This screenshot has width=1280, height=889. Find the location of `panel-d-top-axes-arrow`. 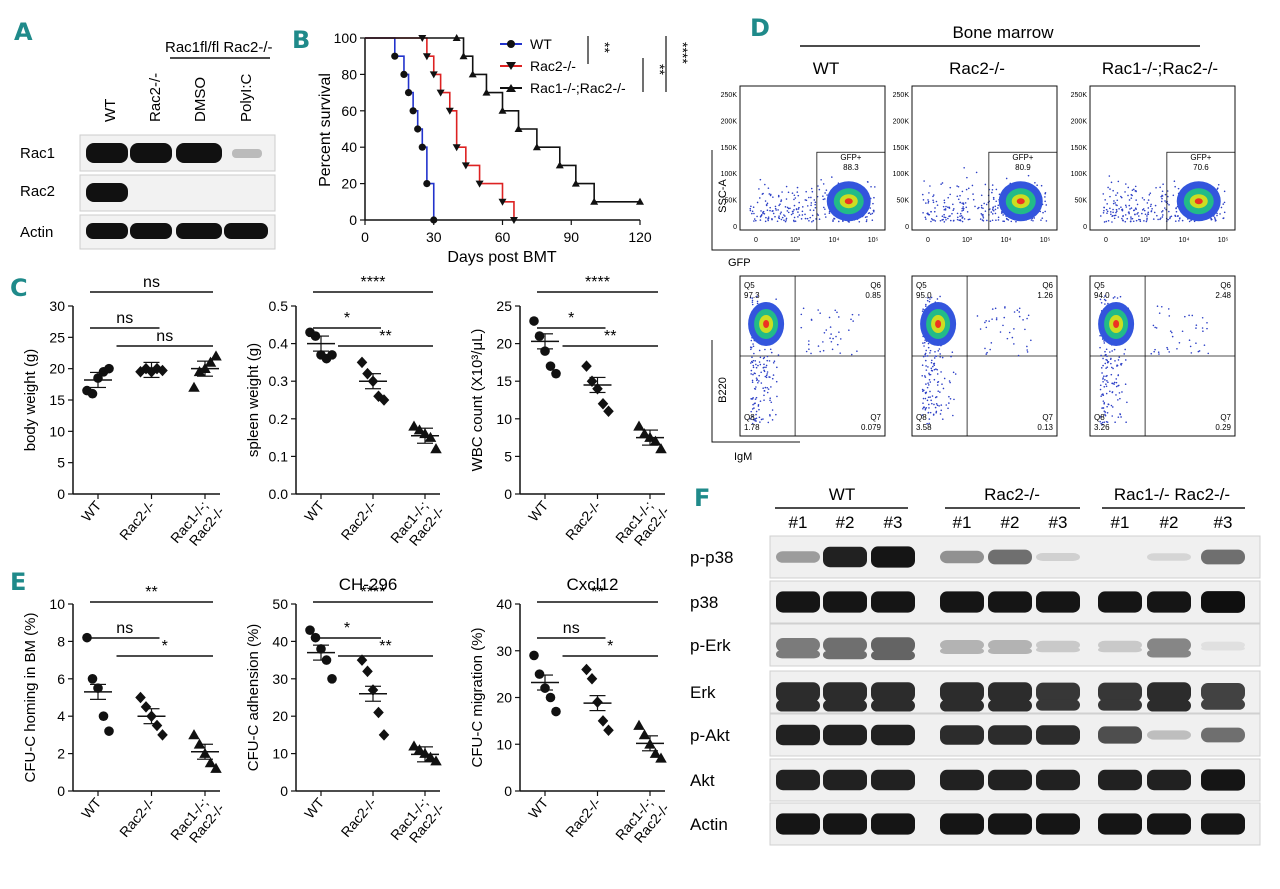

panel-d-top-axes-arrow is located at coordinates (755, 200).